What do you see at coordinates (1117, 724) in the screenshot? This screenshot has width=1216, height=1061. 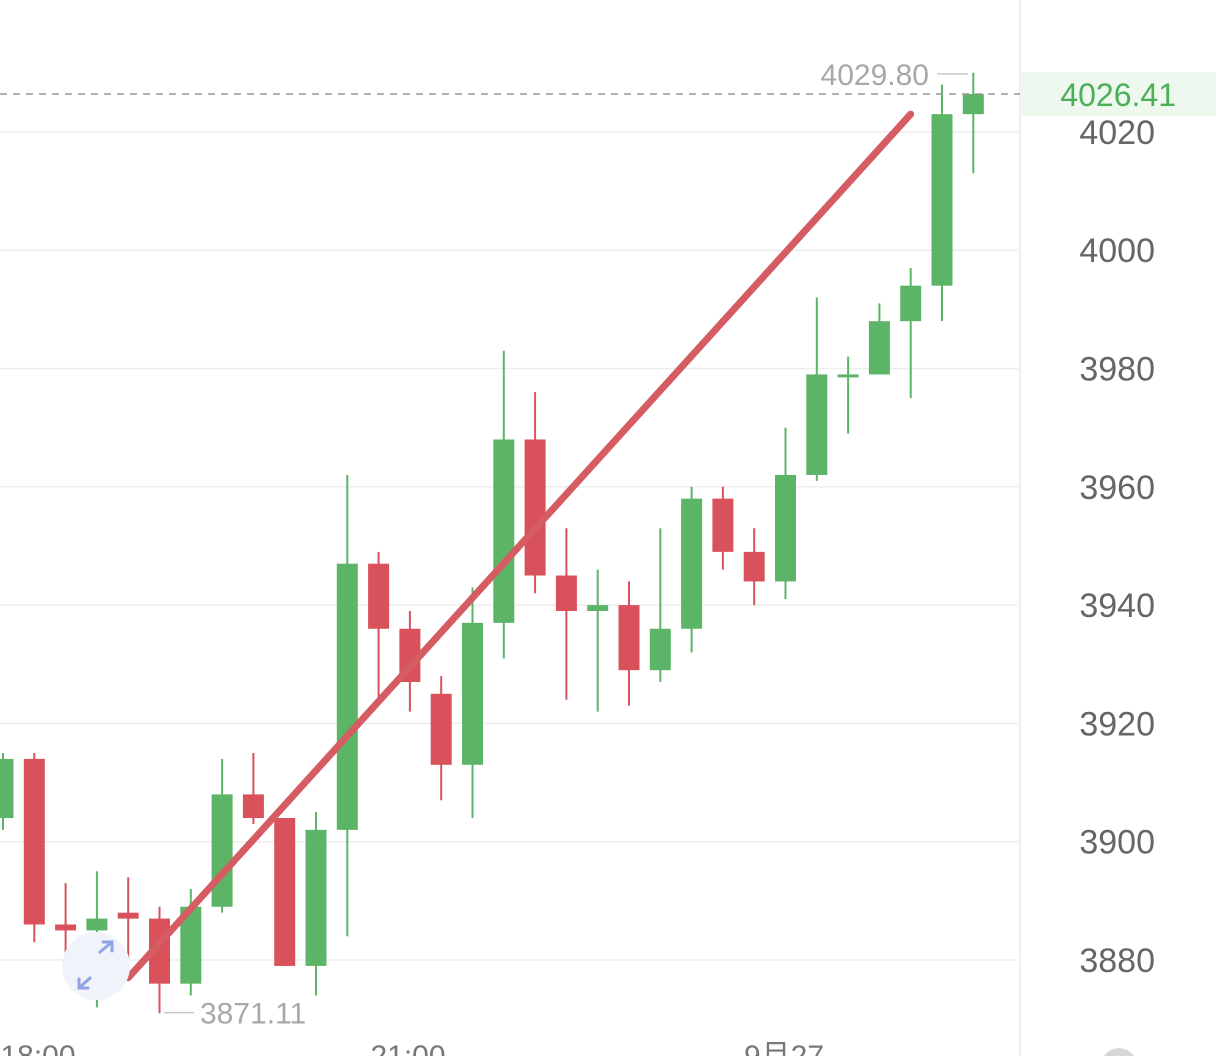 I see `price-tick-label: 3920` at bounding box center [1117, 724].